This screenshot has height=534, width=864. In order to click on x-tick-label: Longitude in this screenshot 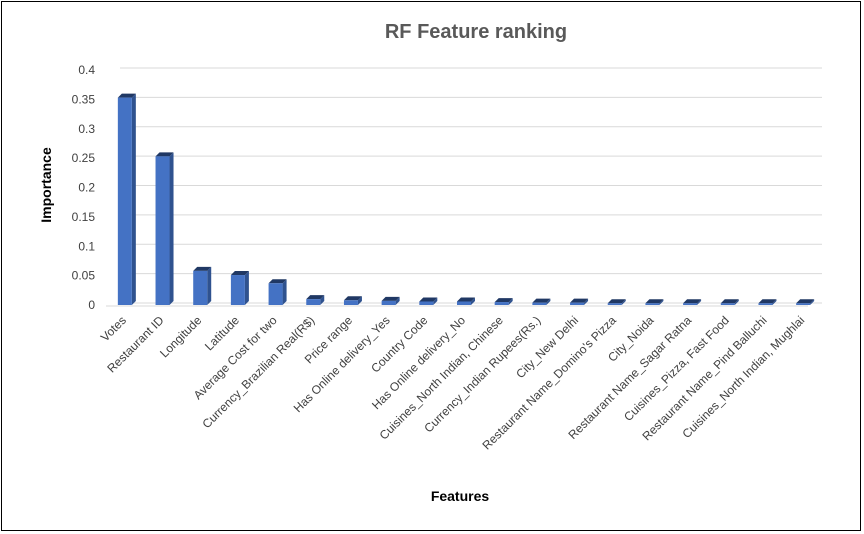, I will do `click(180, 336)`.